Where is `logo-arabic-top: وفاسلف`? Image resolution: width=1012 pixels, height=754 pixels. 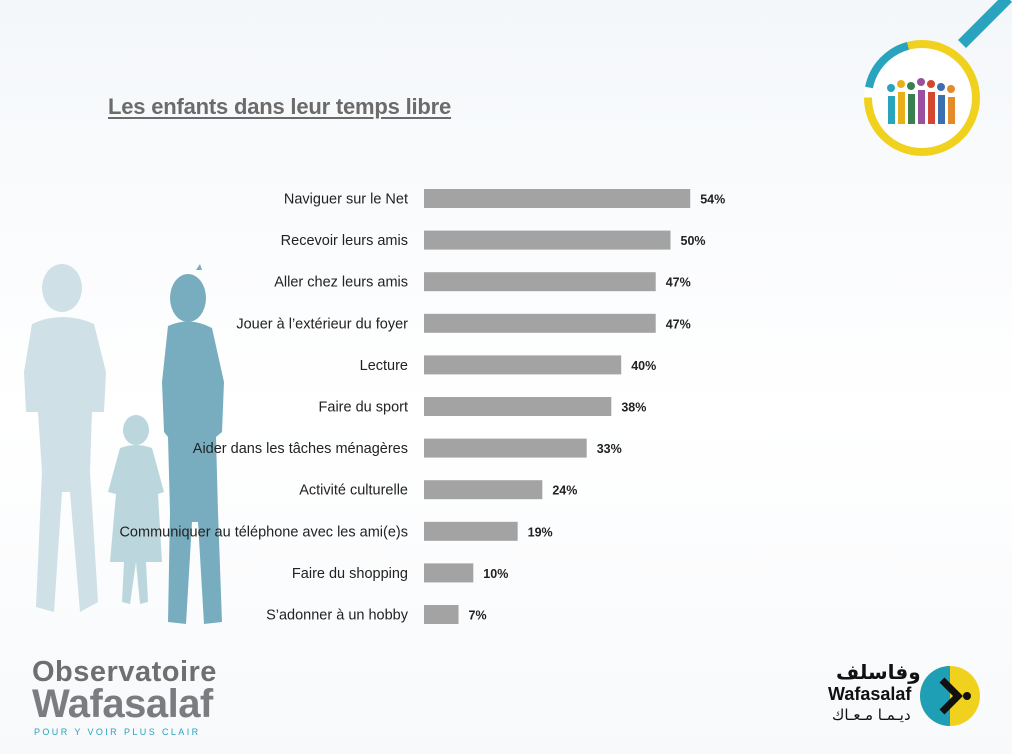 logo-arabic-top: وفاسلف is located at coordinates (878, 672).